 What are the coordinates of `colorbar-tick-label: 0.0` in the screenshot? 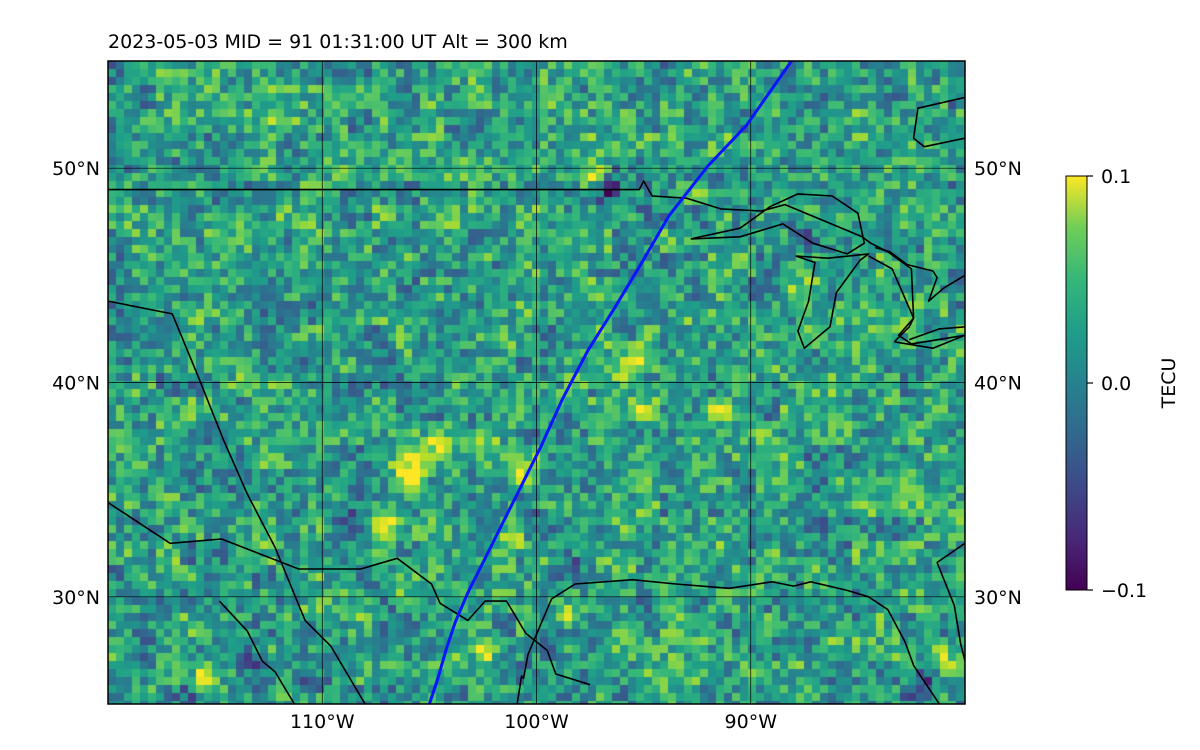 It's located at (1116, 384).